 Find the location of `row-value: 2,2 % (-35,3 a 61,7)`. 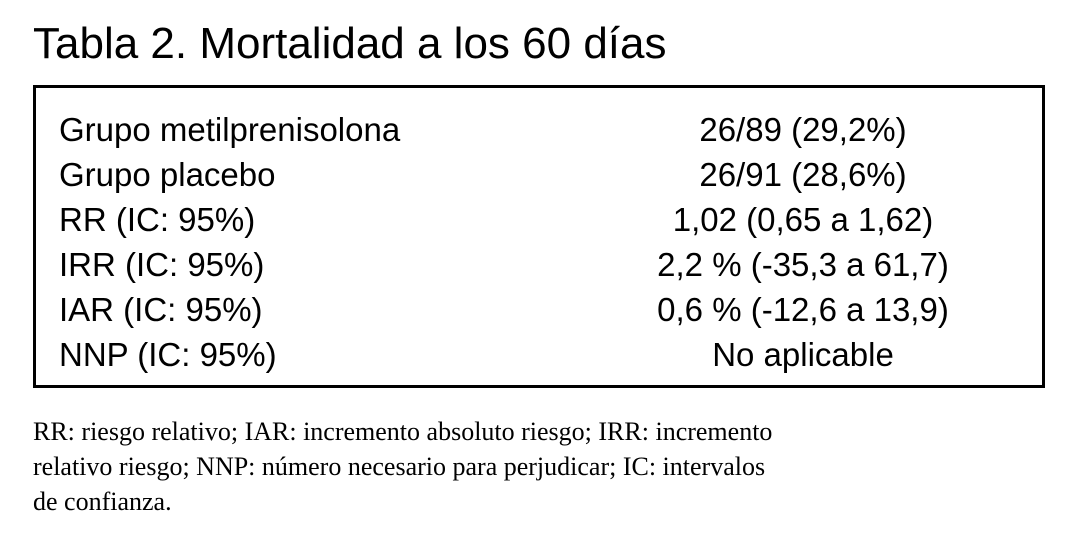

row-value: 2,2 % (-35,3 a 61,7) is located at coordinates (803, 264).